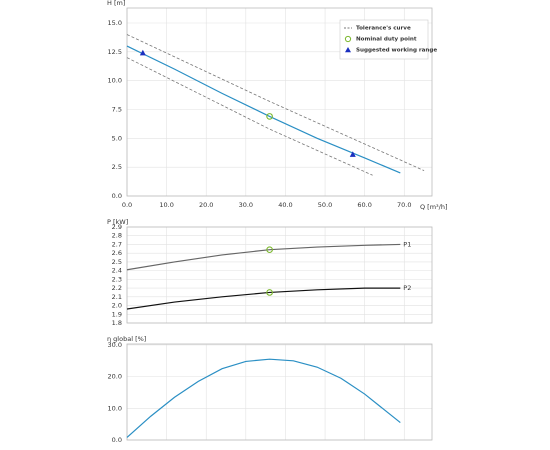 The image size is (550, 450). What do you see at coordinates (407, 288) in the screenshot?
I see `series-label: P2` at bounding box center [407, 288].